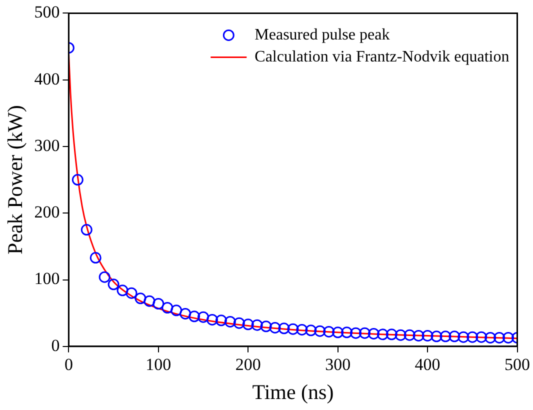  I want to click on x-tick-label: 300, so click(338, 364).